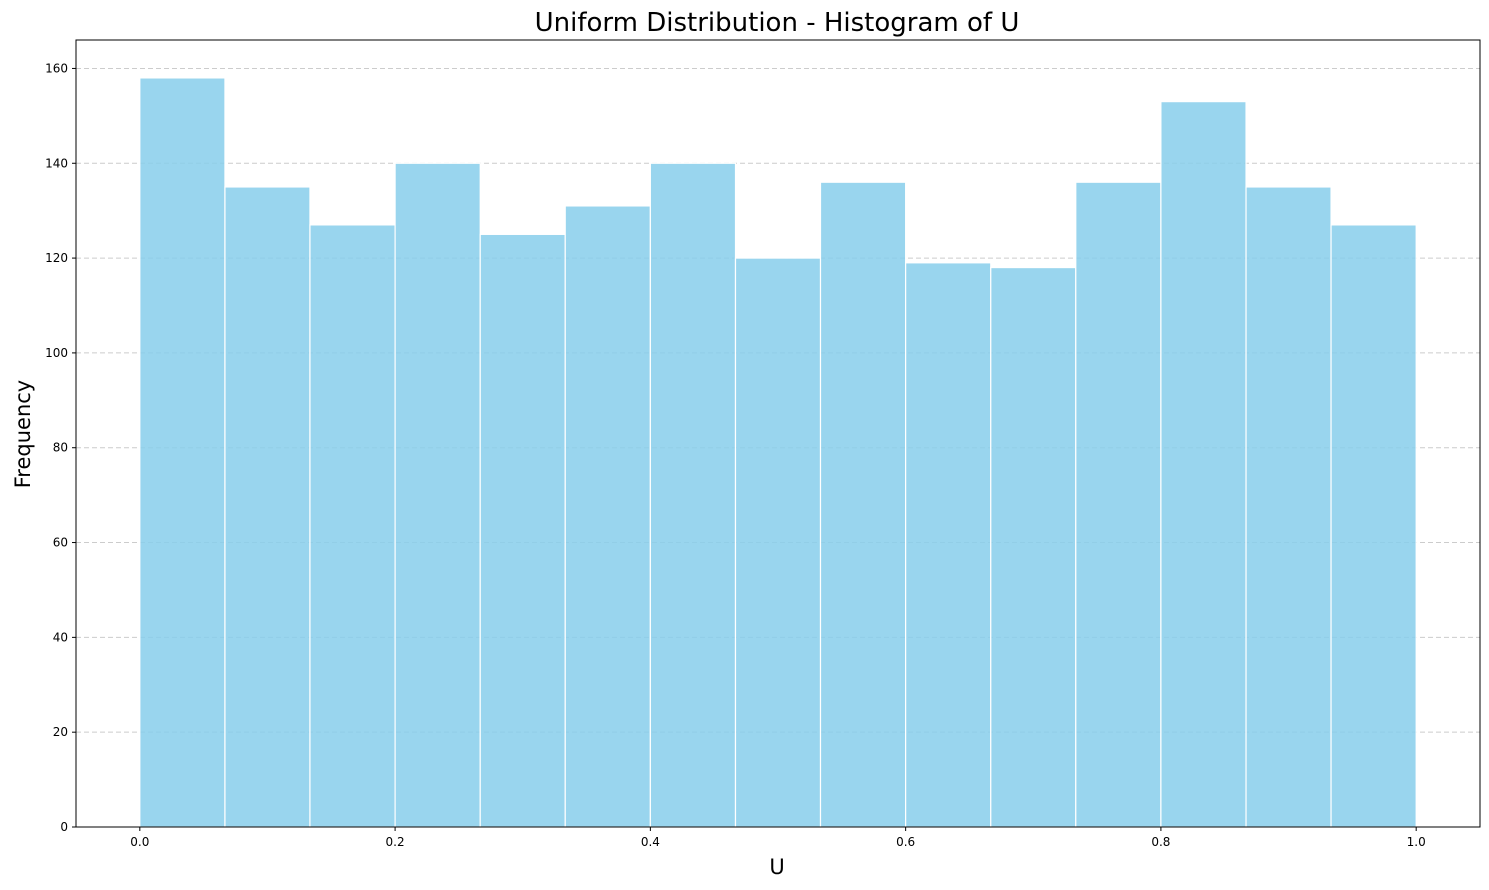  What do you see at coordinates (60, 732) in the screenshot?
I see `y-tick-label: 20` at bounding box center [60, 732].